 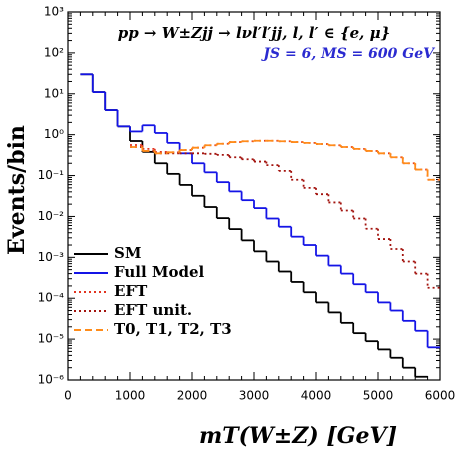 I want to click on x-tick-label: 2000, so click(x=192, y=396).